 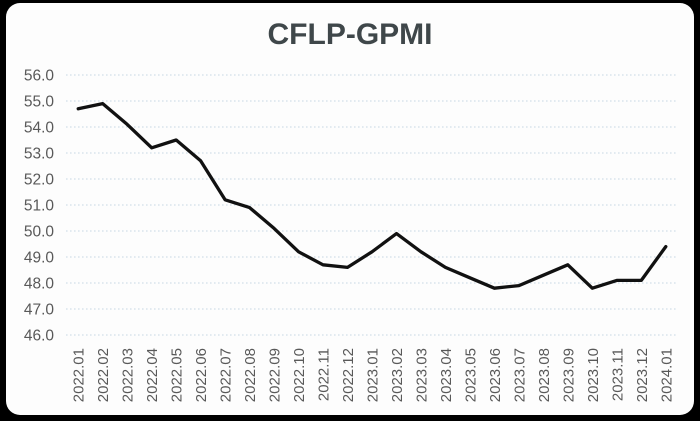 What do you see at coordinates (373, 375) in the screenshot?
I see `x-tick-label: 2023.01` at bounding box center [373, 375].